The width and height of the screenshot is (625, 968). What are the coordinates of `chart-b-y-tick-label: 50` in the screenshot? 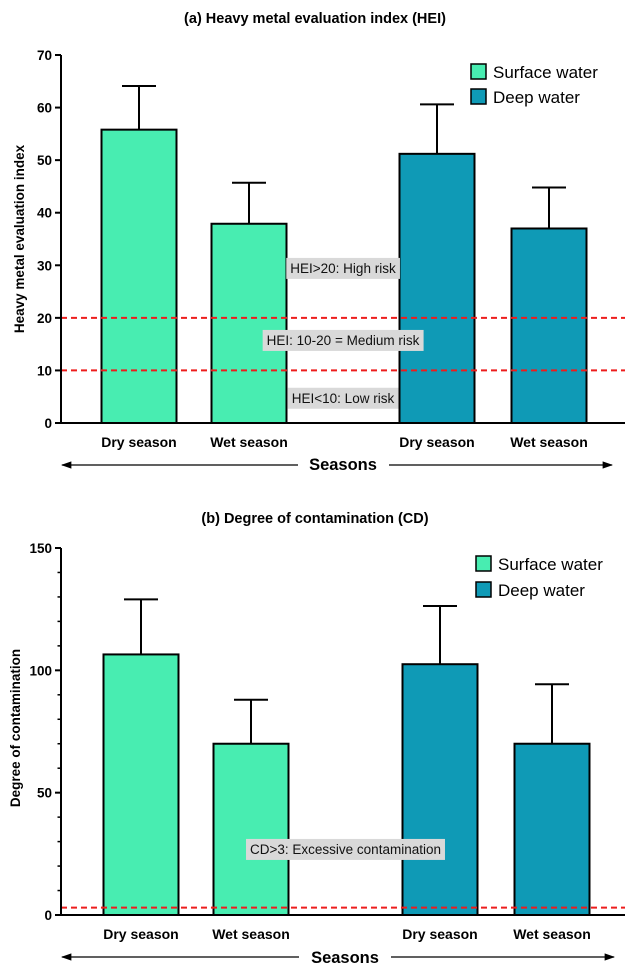 It's located at (44, 793).